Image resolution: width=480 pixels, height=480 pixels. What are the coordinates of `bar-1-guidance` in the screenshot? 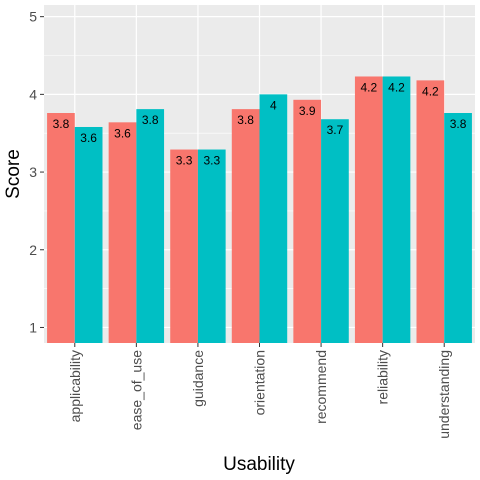 It's located at (184, 246).